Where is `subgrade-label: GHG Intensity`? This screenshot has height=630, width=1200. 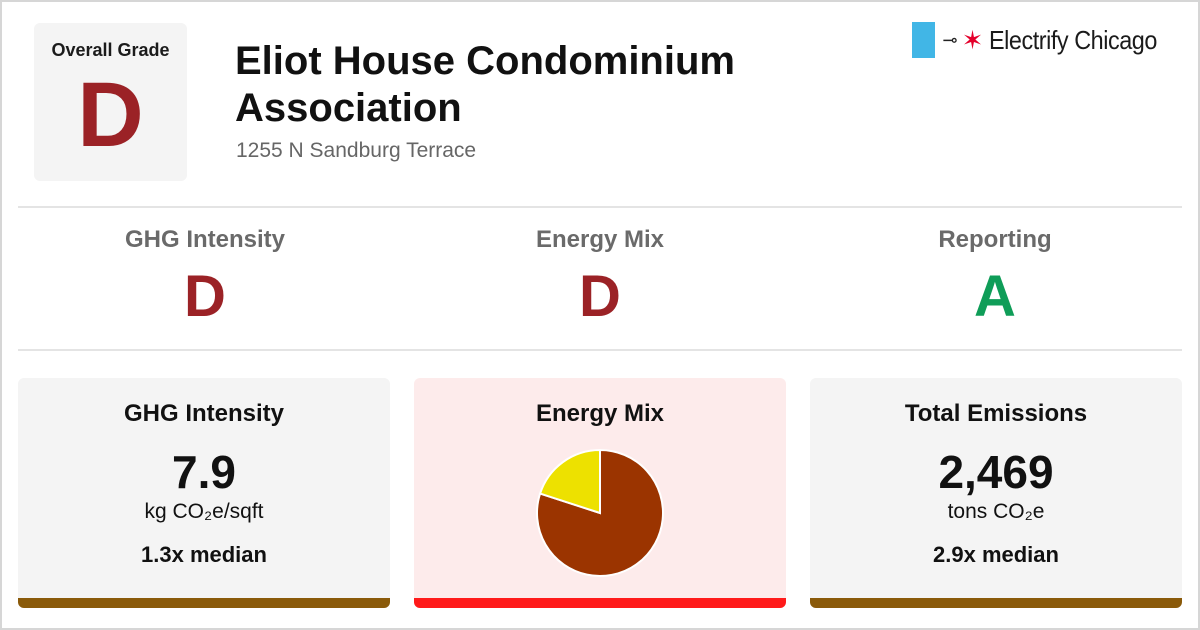
subgrade-label: GHG Intensity is located at coordinates (205, 239).